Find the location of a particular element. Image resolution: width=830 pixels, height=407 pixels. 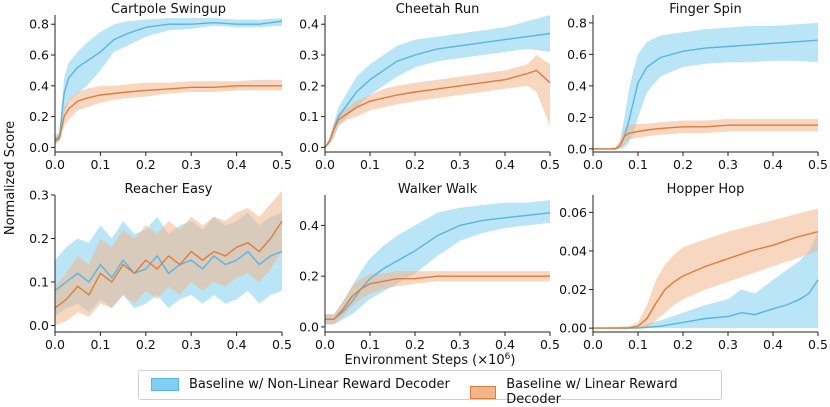

x-tick-label-cartpole-swingup: 0.3 is located at coordinates (191, 164).